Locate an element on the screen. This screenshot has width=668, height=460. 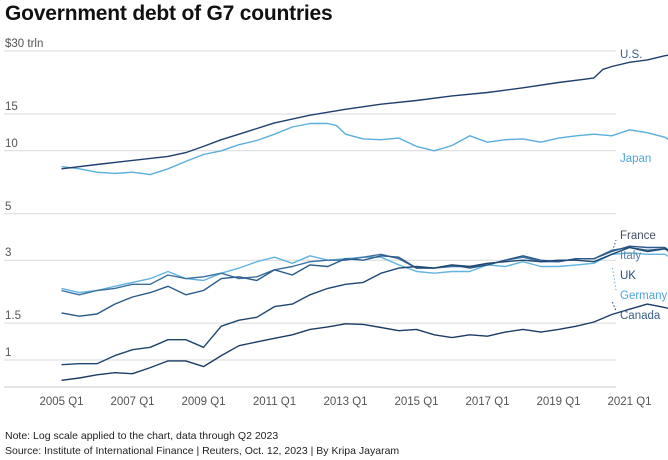
y-tick-15: 15 is located at coordinates (11, 107).